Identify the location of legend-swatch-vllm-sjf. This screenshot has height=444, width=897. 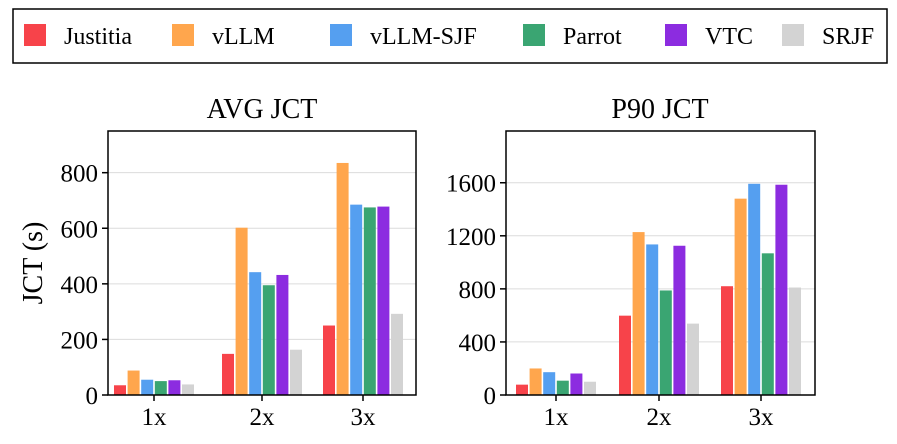
(341, 35).